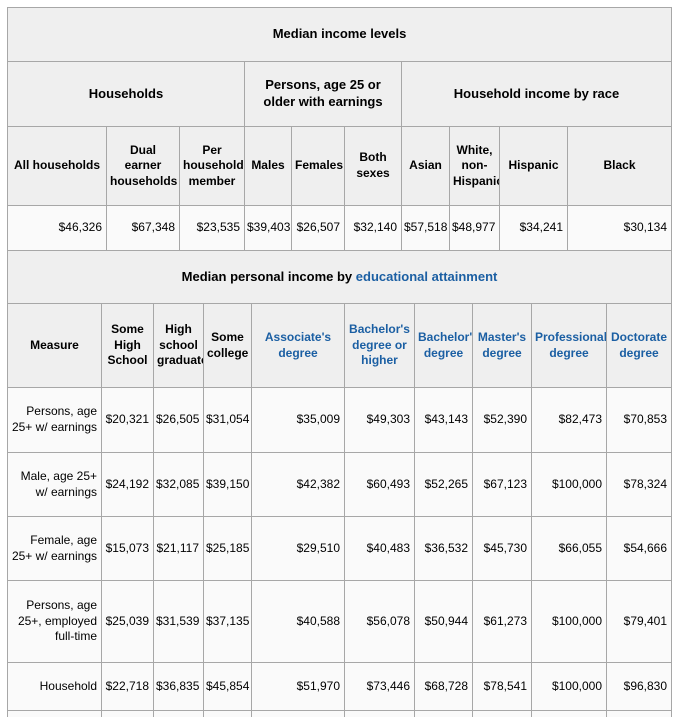  I want to click on col-header-dual-earner-households: Dual earner households, so click(143, 166).